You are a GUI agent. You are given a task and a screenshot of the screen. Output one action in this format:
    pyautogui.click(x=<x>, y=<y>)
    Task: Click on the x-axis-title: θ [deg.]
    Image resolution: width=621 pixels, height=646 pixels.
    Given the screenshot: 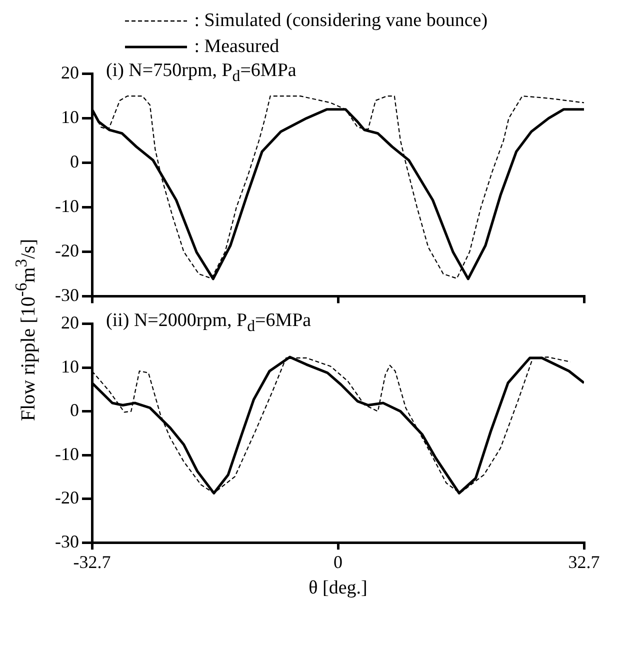 What is the action you would take?
    pyautogui.click(x=338, y=588)
    